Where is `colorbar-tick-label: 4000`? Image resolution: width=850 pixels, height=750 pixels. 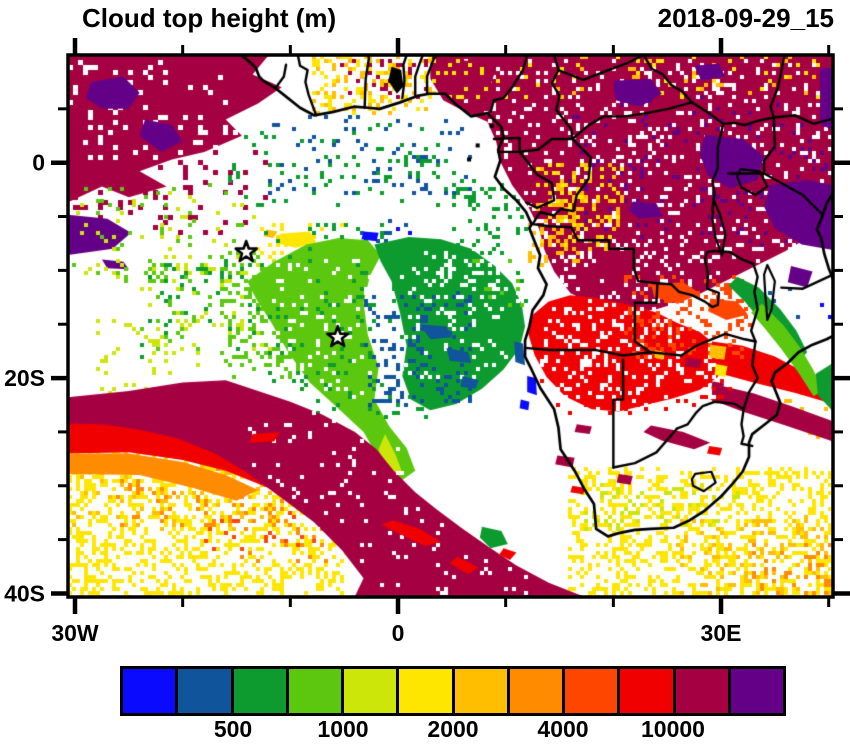 colorbar-tick-label: 4000 is located at coordinates (563, 729).